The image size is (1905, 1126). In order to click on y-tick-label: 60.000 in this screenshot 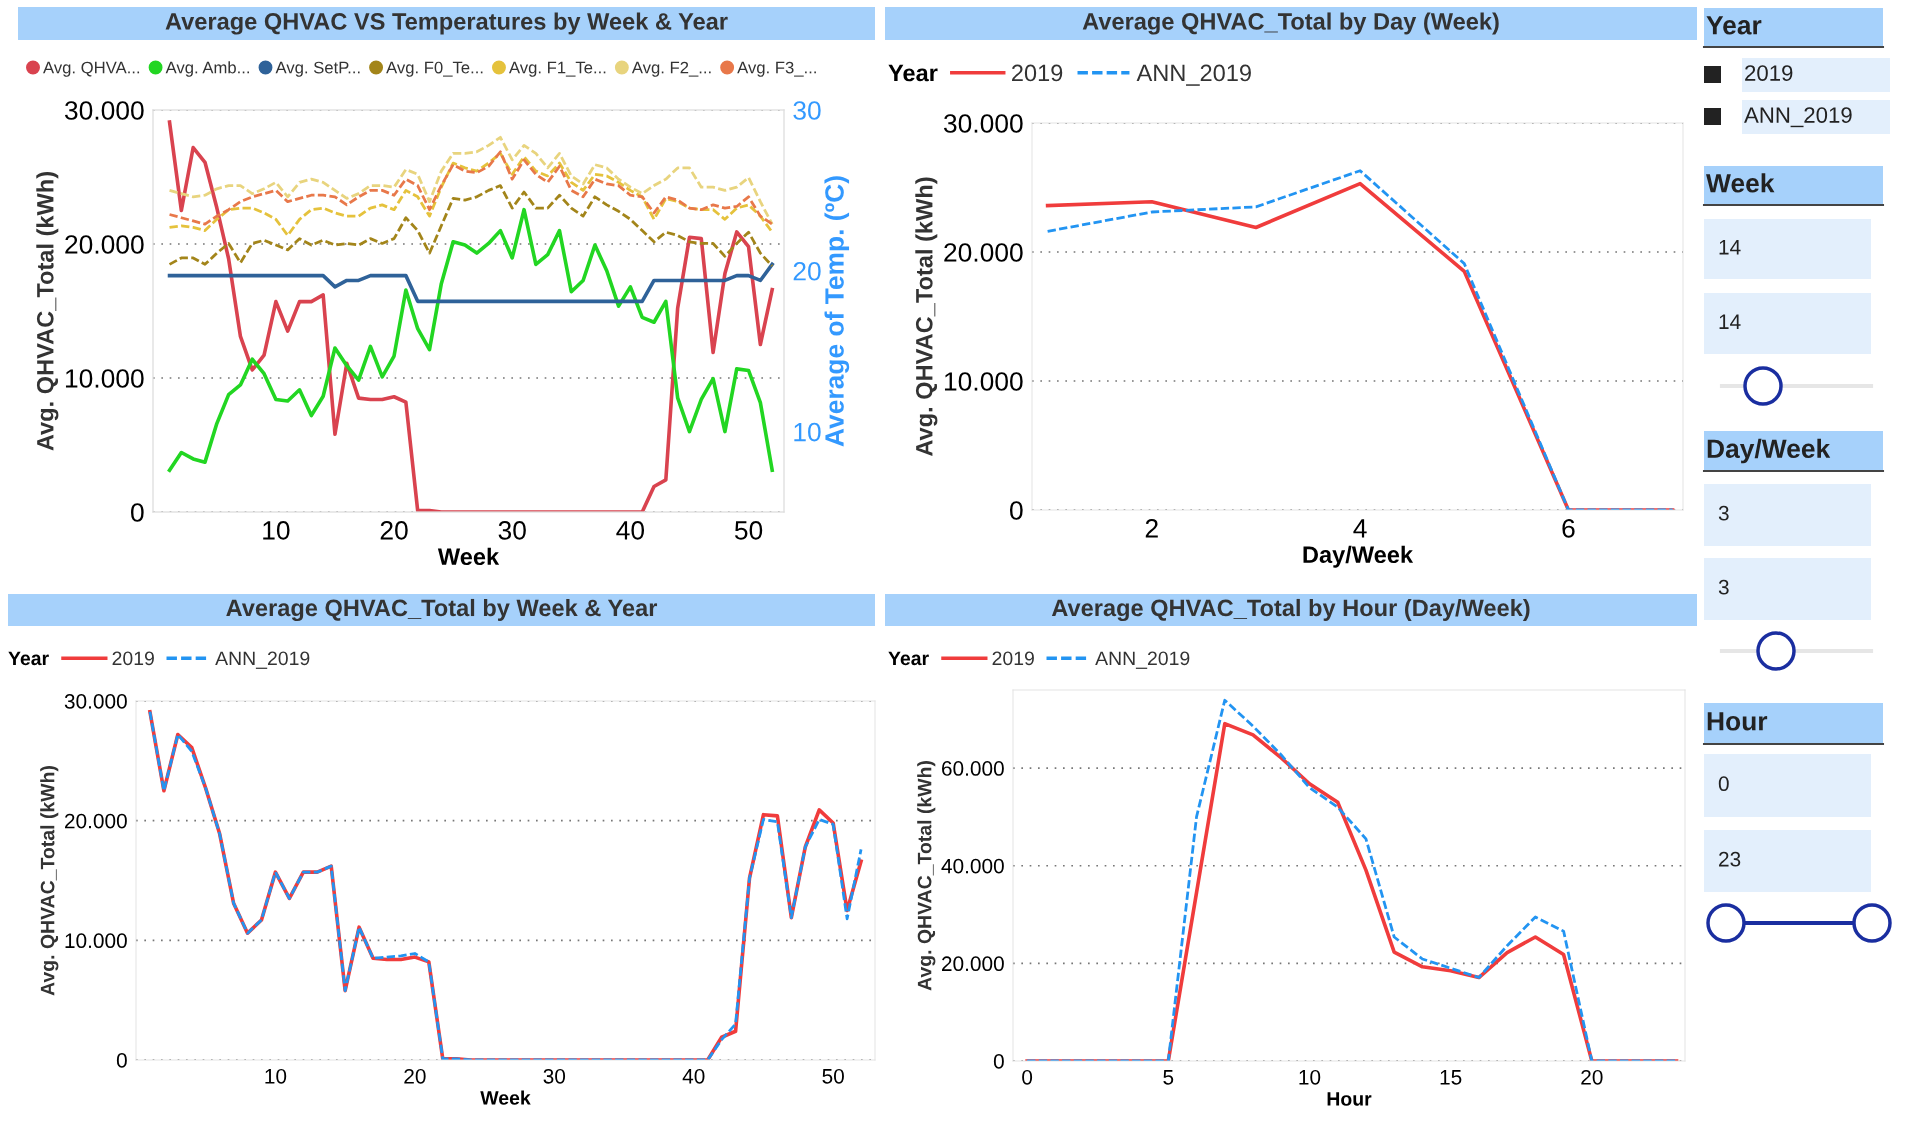, I will do `click(973, 768)`.